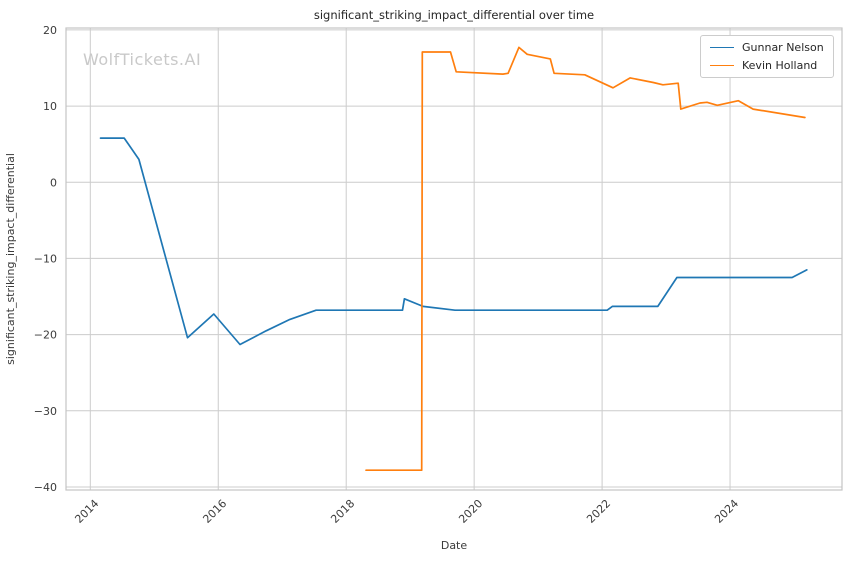 The height and width of the screenshot is (561, 850). I want to click on y-tick-labels: 20 10 0 −10 −20 −30 −40, so click(45, 259).